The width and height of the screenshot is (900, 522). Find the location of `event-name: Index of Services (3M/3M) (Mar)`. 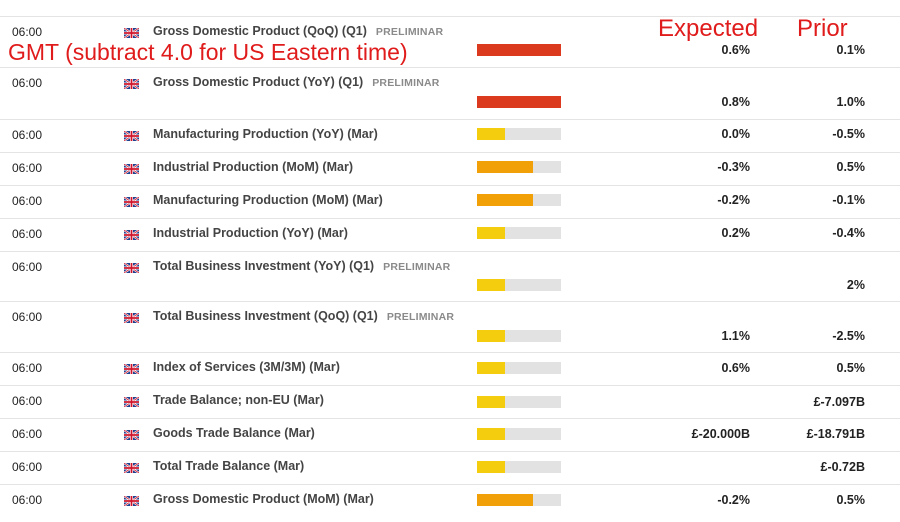

event-name: Index of Services (3M/3M) (Mar) is located at coordinates (246, 367).